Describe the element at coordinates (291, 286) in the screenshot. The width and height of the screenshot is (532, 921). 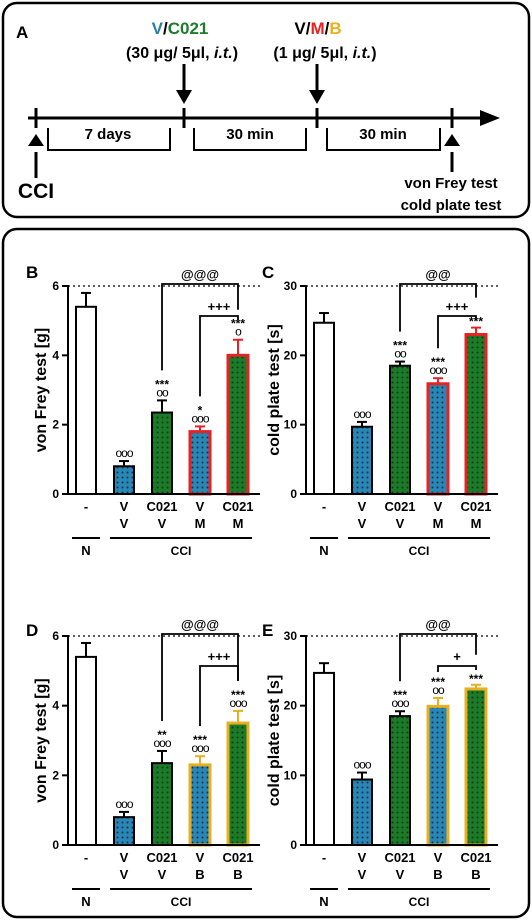
I see `y-tick-label: 30` at that location.